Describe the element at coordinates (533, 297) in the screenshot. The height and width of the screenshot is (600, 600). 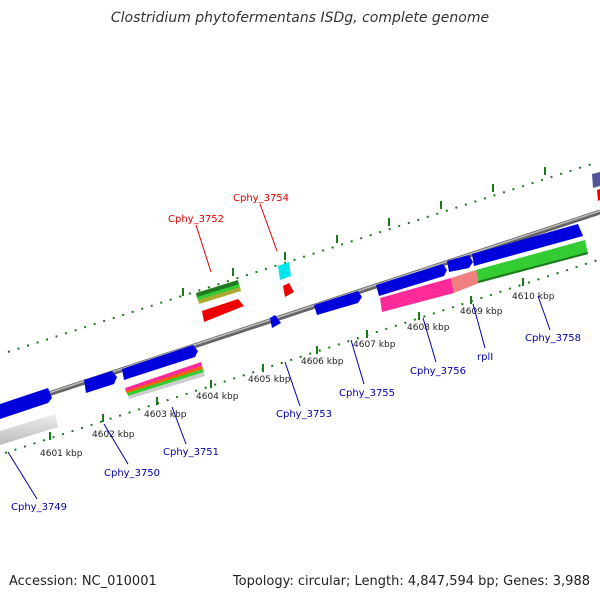
I see `kbp-label-4610: 4610 kbp` at that location.